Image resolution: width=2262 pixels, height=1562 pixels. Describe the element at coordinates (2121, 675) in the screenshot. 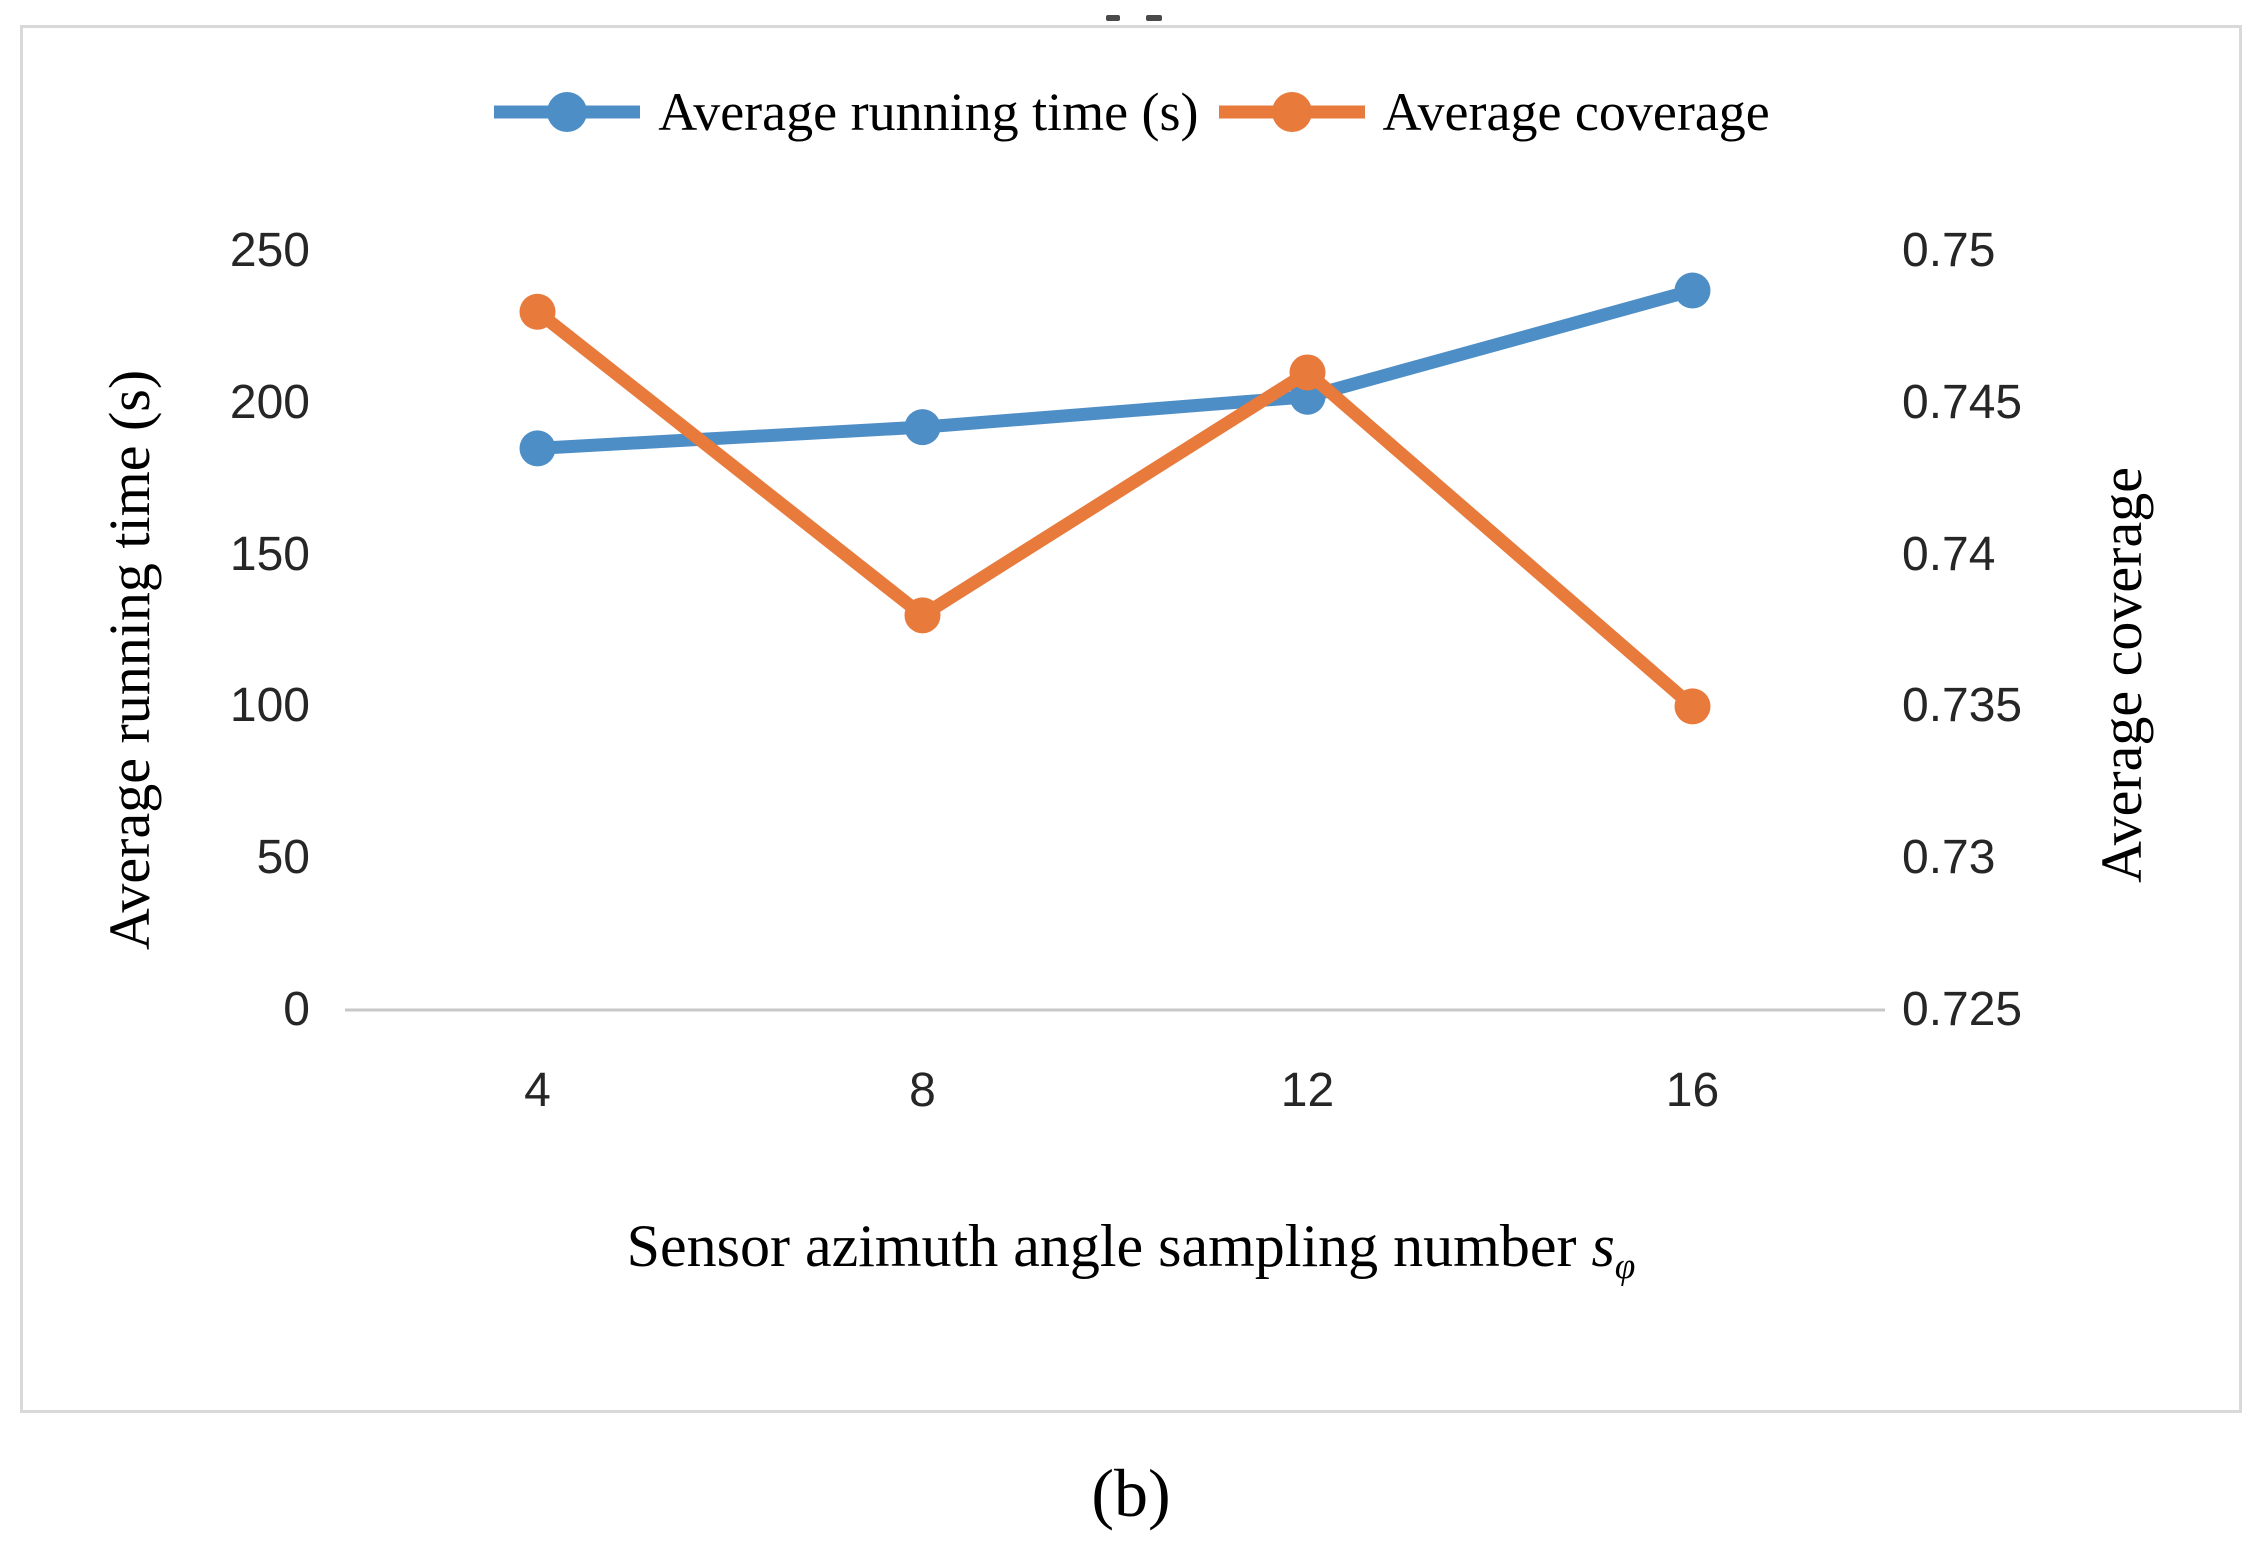

I see `right-axis-title: Average coverage` at that location.